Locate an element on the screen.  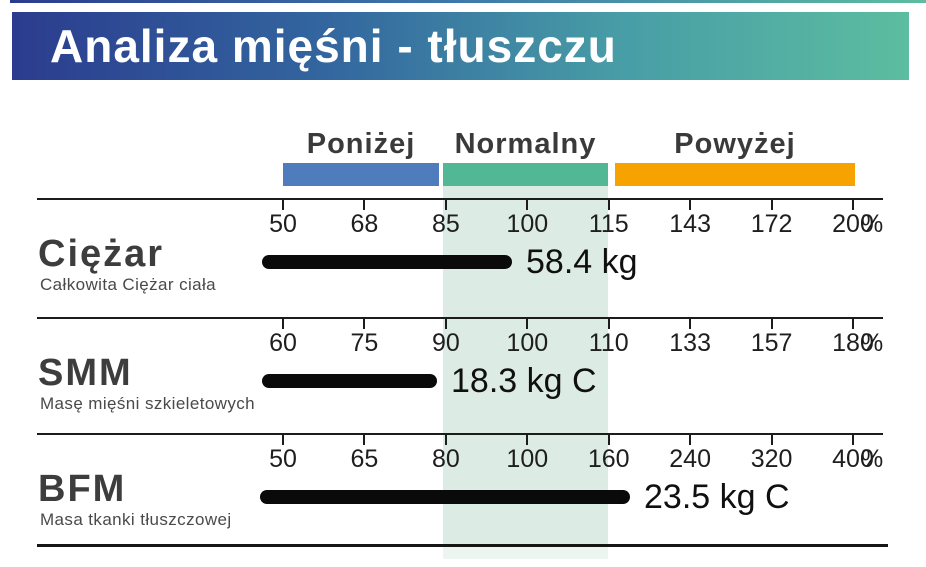
row-sublabel: Całkowita Ciężar ciała is located at coordinates (128, 284).